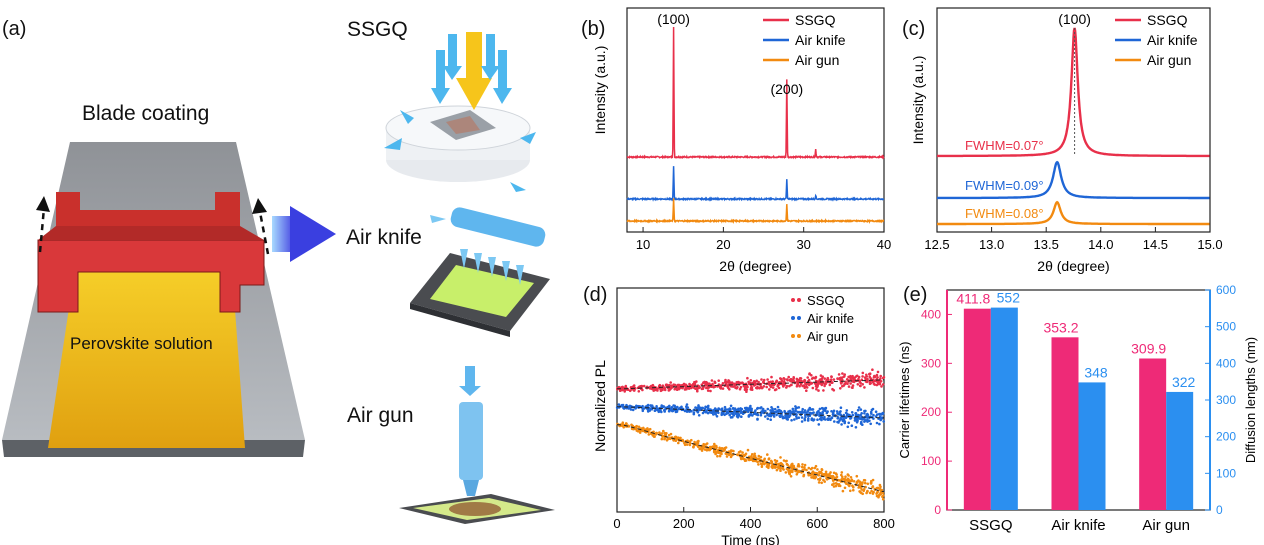 The image size is (1264, 545). I want to click on chart-e-ytick-right-label: 100, so click(1226, 473).